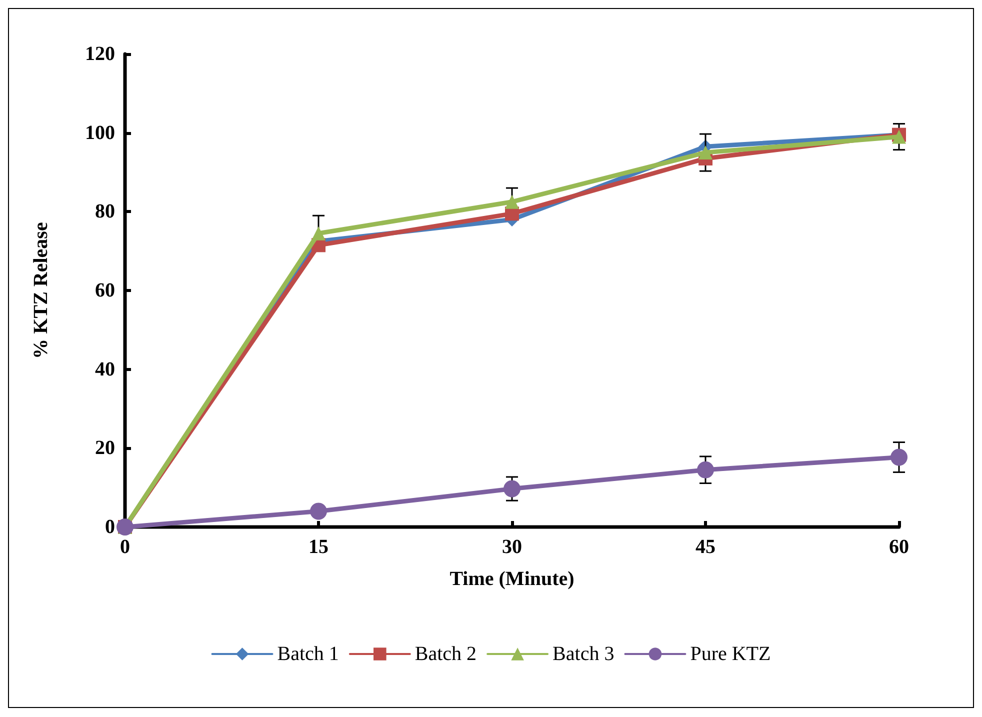 The image size is (982, 717). What do you see at coordinates (730, 654) in the screenshot?
I see `legend-label: Pure KTZ` at bounding box center [730, 654].